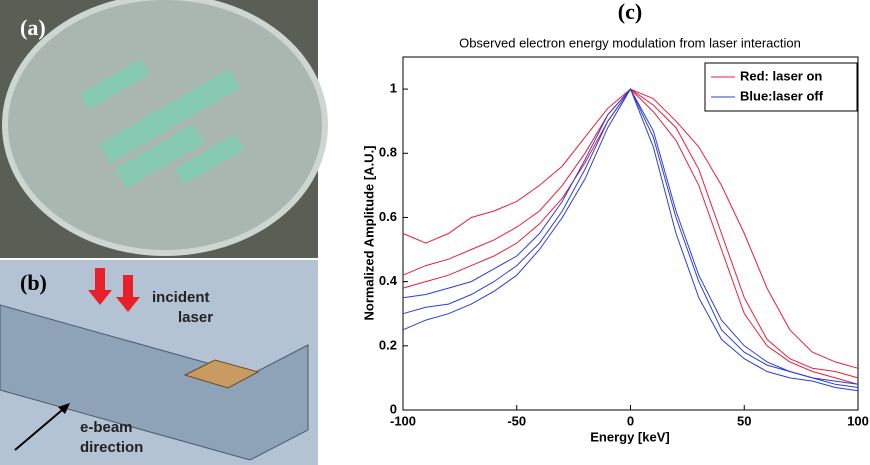  I want to click on legend-box, so click(781, 87).